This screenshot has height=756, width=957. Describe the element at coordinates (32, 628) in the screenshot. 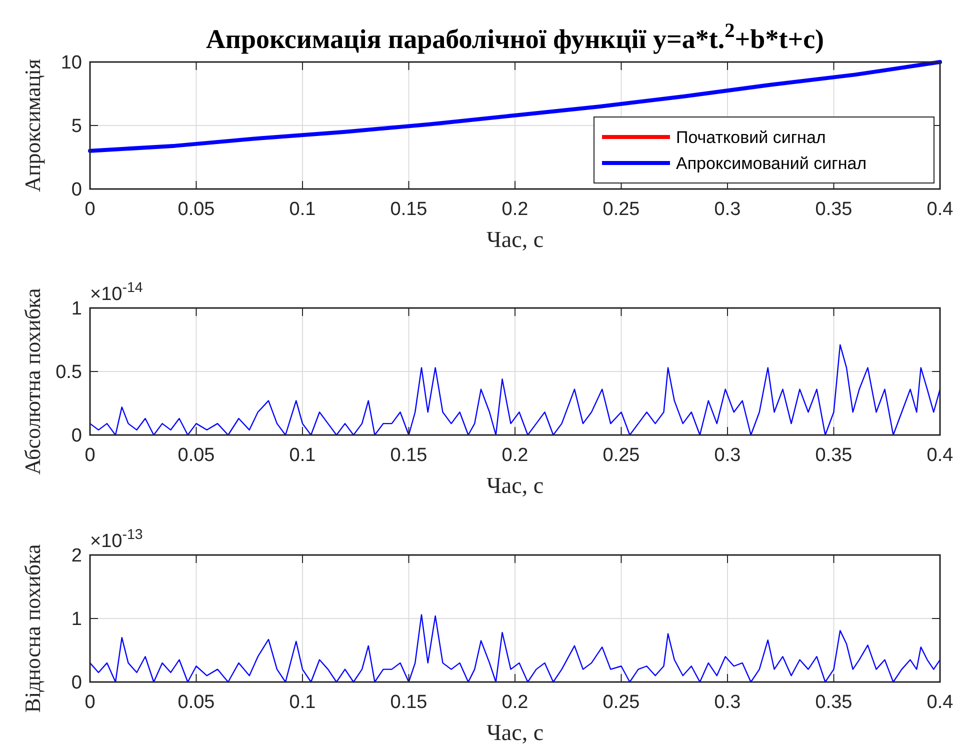

I see `y-axis-title: Відносна похибка` at that location.